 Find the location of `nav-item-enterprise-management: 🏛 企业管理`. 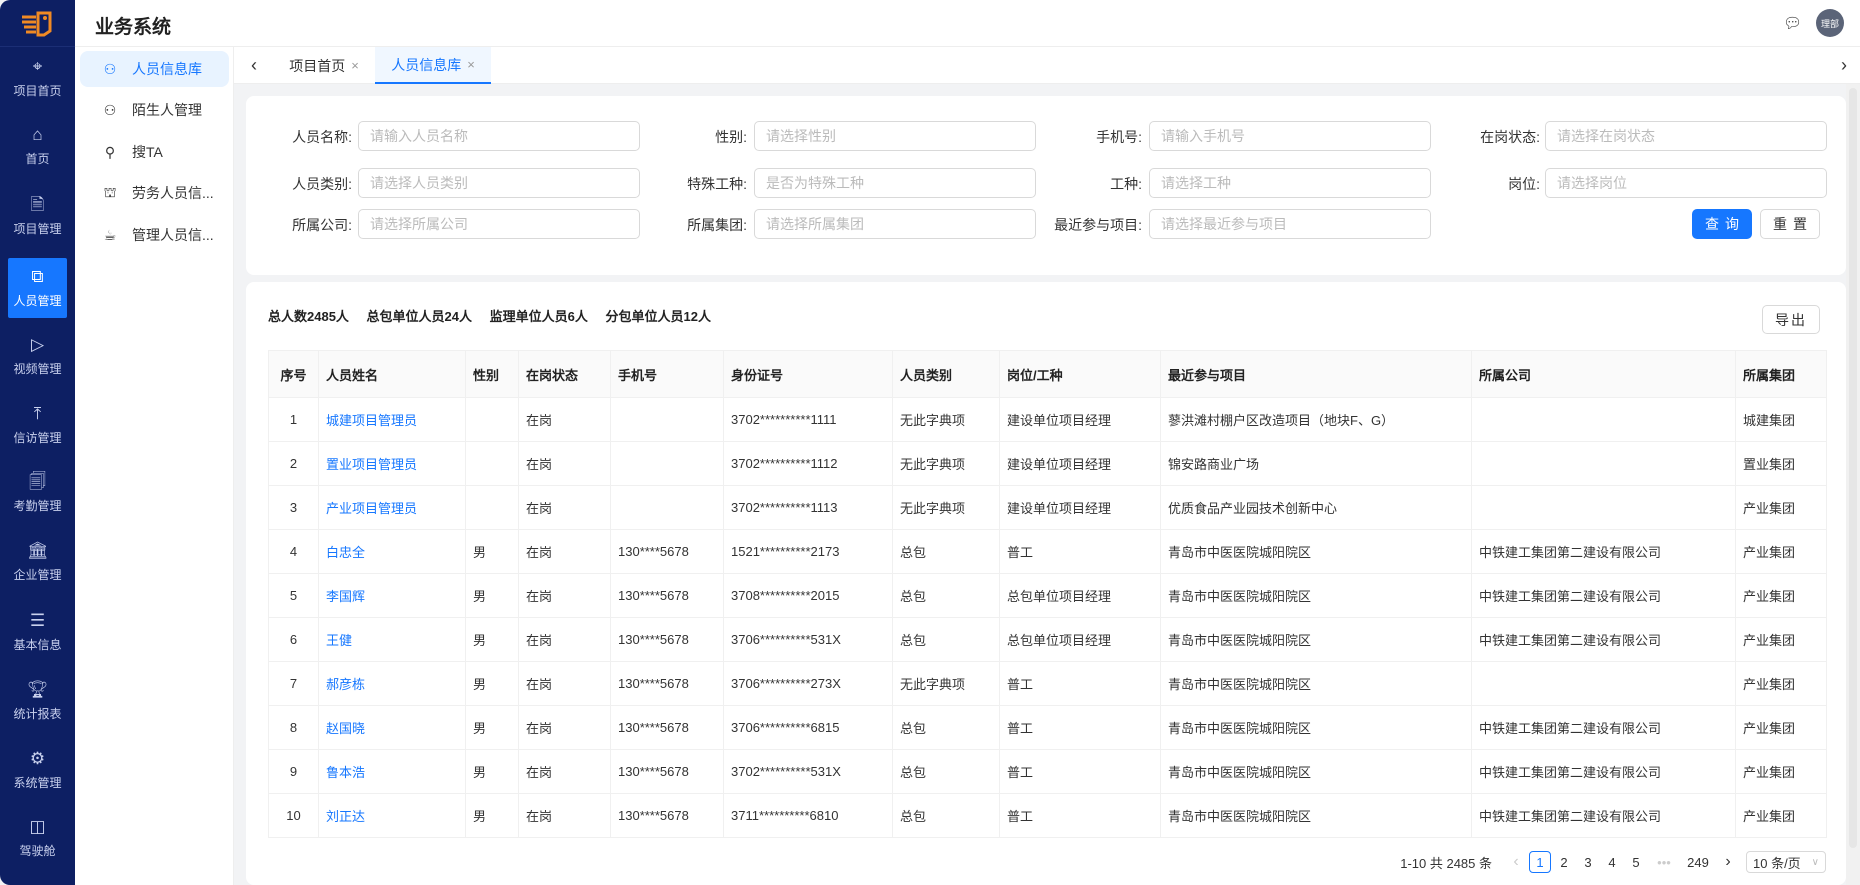

nav-item-enterprise-management: 🏛 企业管理 is located at coordinates (37, 562).